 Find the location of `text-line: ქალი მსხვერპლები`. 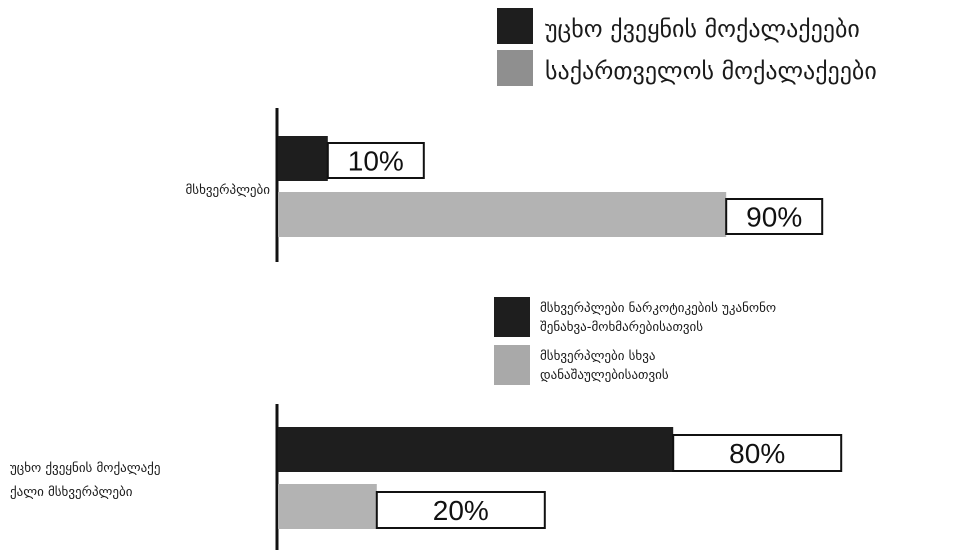

text-line: ქალი მსხვერპლები is located at coordinates (71, 492).